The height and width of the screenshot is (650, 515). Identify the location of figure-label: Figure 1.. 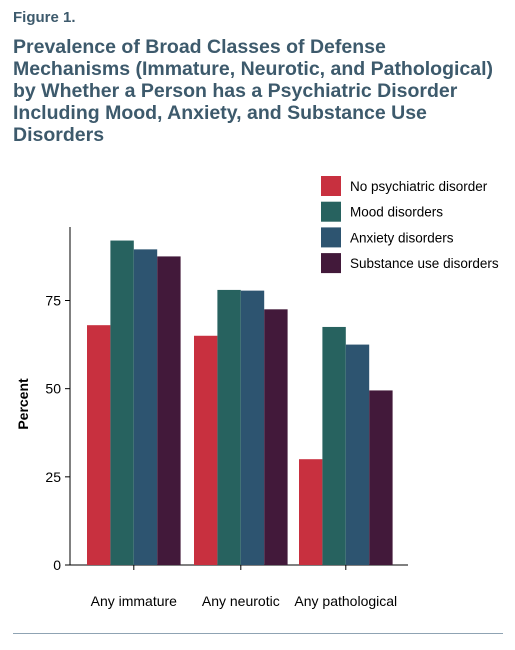
(44, 17).